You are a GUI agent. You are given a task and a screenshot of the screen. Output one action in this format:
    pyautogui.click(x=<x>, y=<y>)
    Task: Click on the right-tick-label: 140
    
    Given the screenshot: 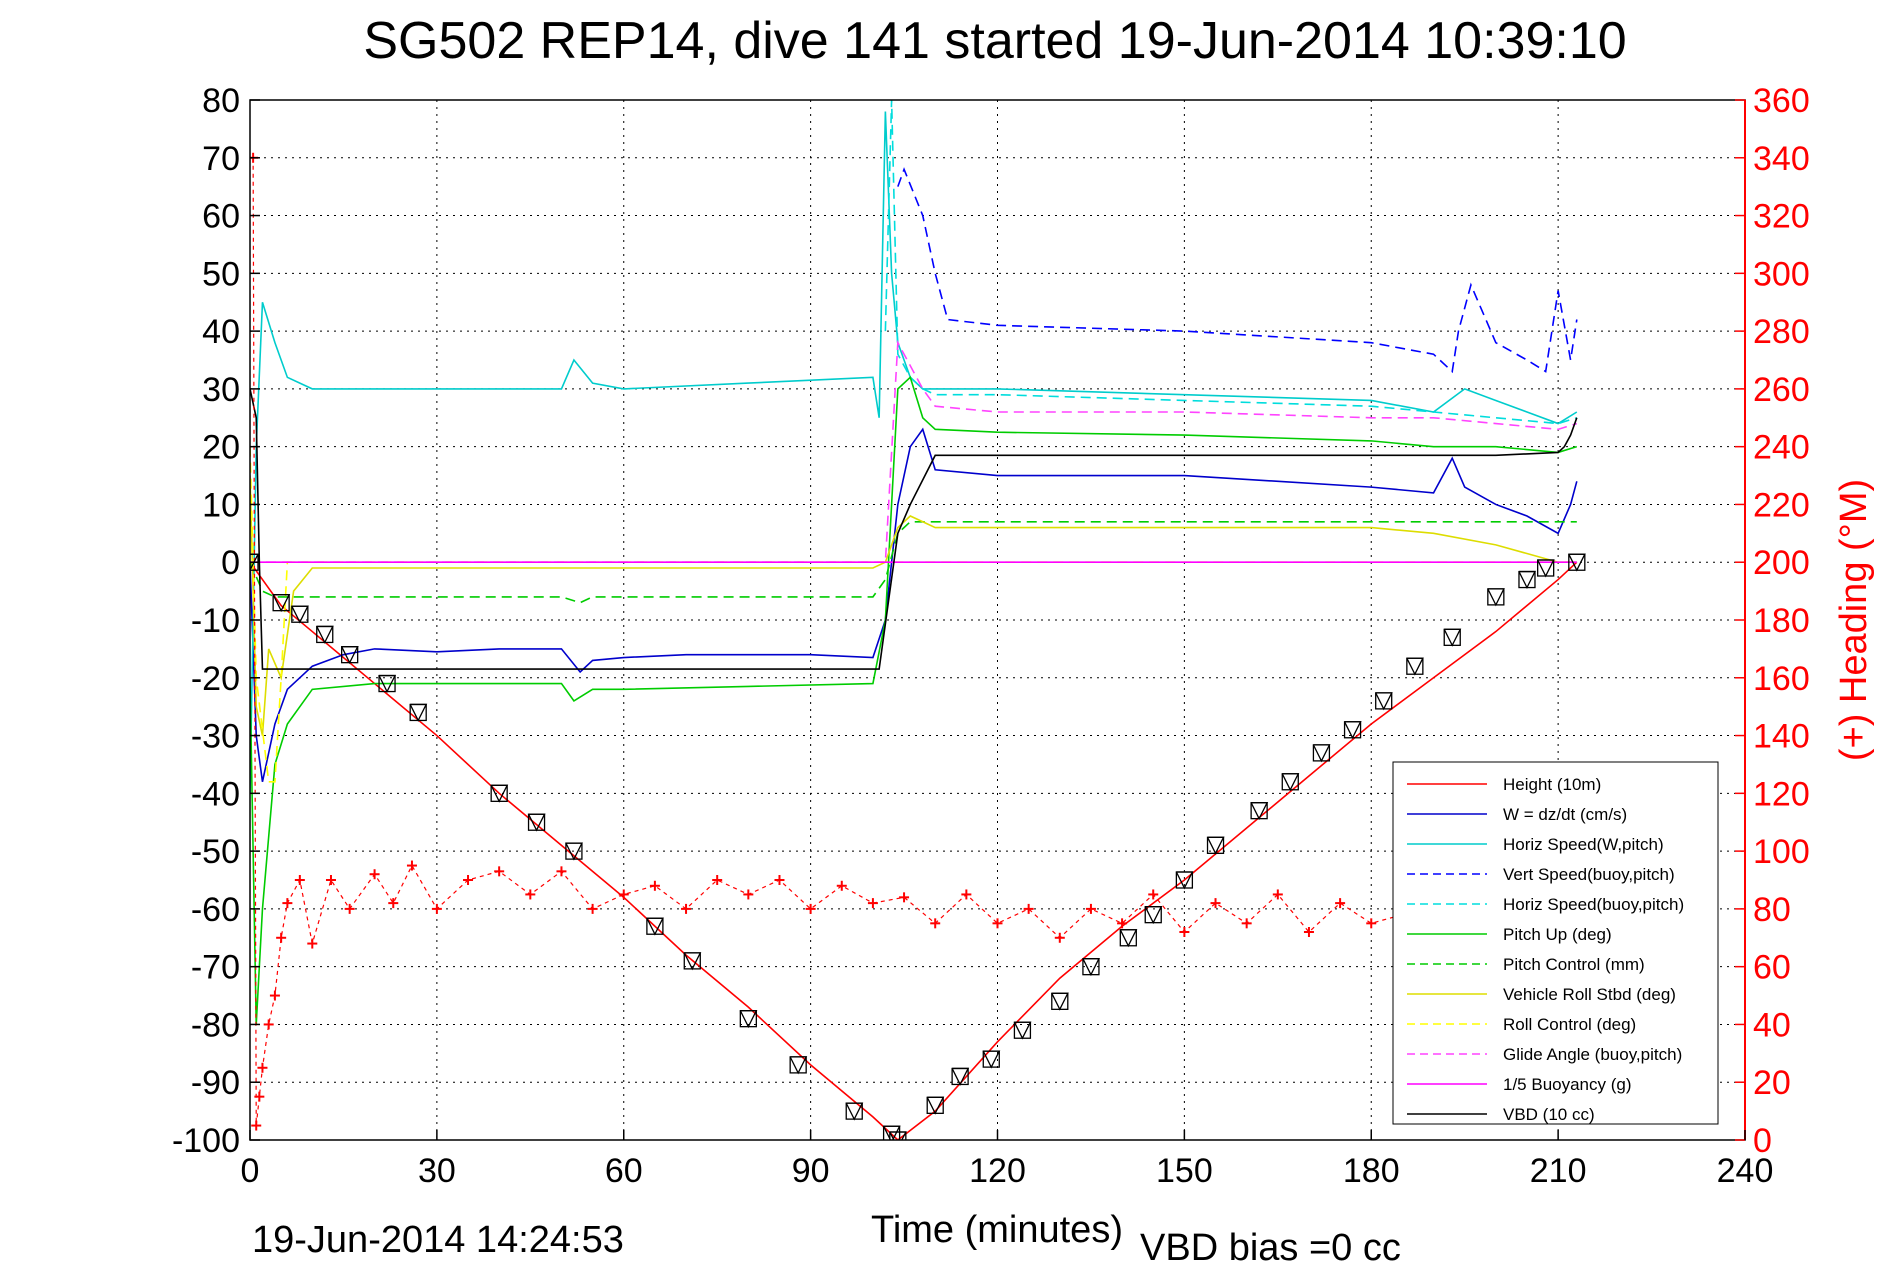 What is the action you would take?
    pyautogui.click(x=1781, y=737)
    